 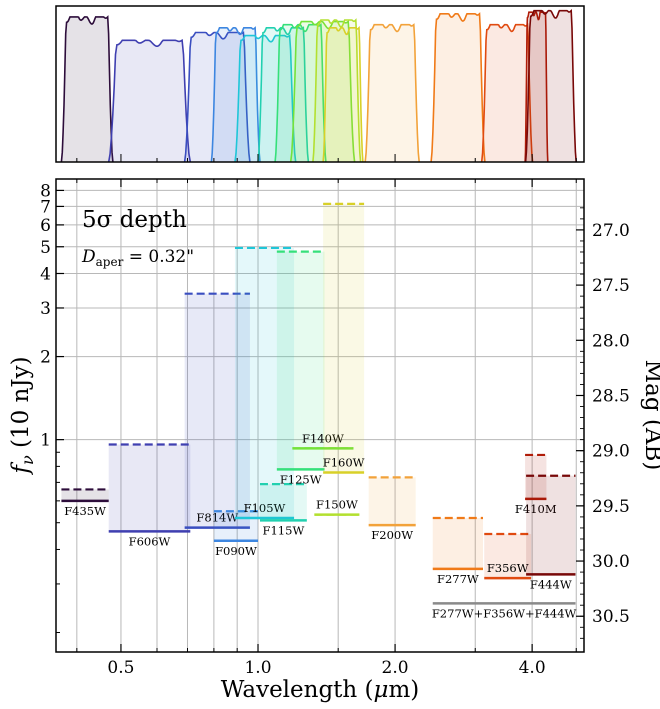 What do you see at coordinates (611, 562) in the screenshot?
I see `y2-tick-label: 30.0` at bounding box center [611, 562].